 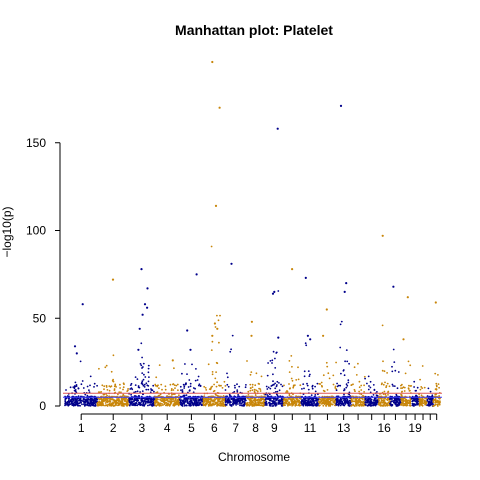 I want to click on chromosome-11-points, so click(x=310, y=391).